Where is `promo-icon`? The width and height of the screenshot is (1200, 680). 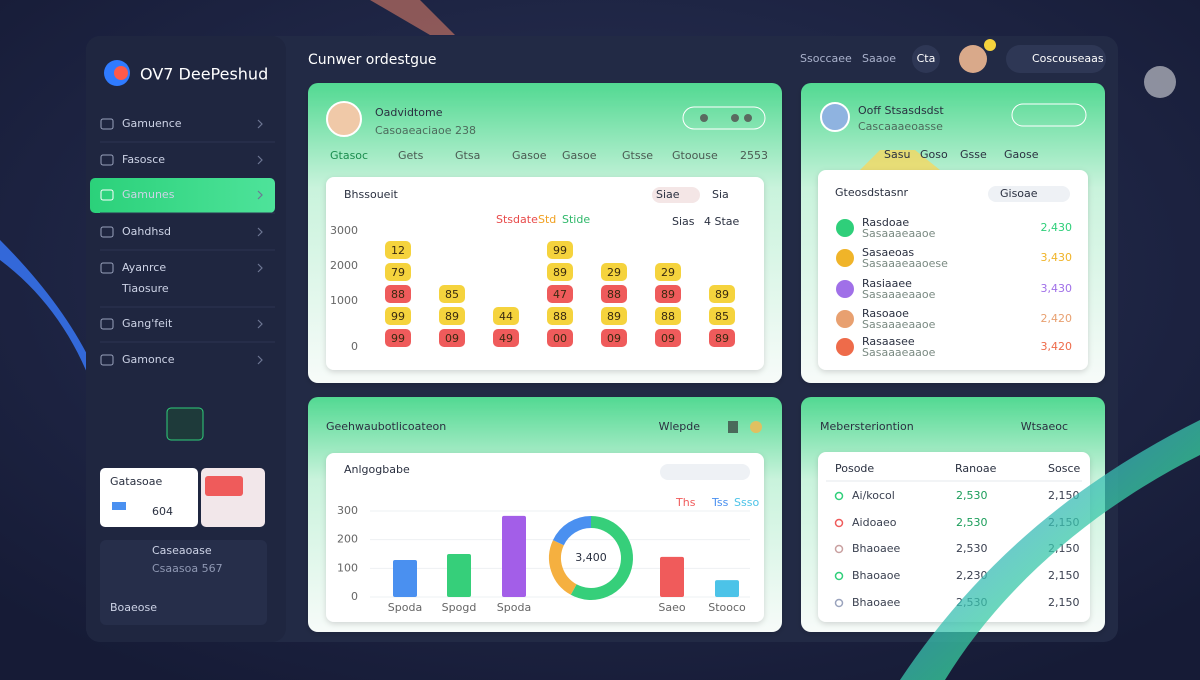
promo-icon is located at coordinates (185, 424).